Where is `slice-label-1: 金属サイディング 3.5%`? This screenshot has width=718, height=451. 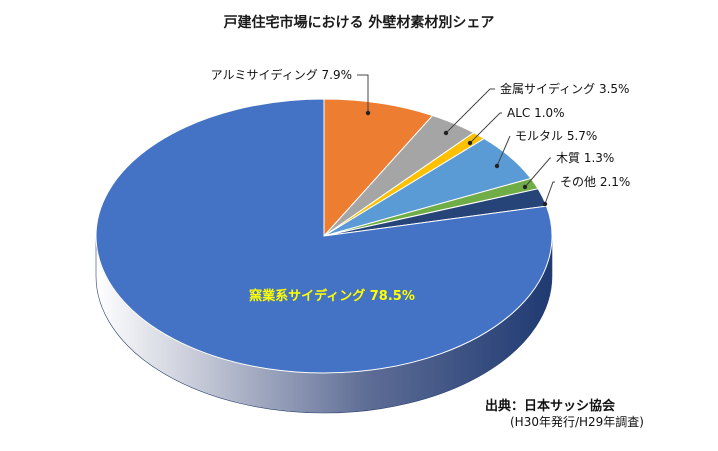
slice-label-1: 金属サイディング 3.5% is located at coordinates (564, 88).